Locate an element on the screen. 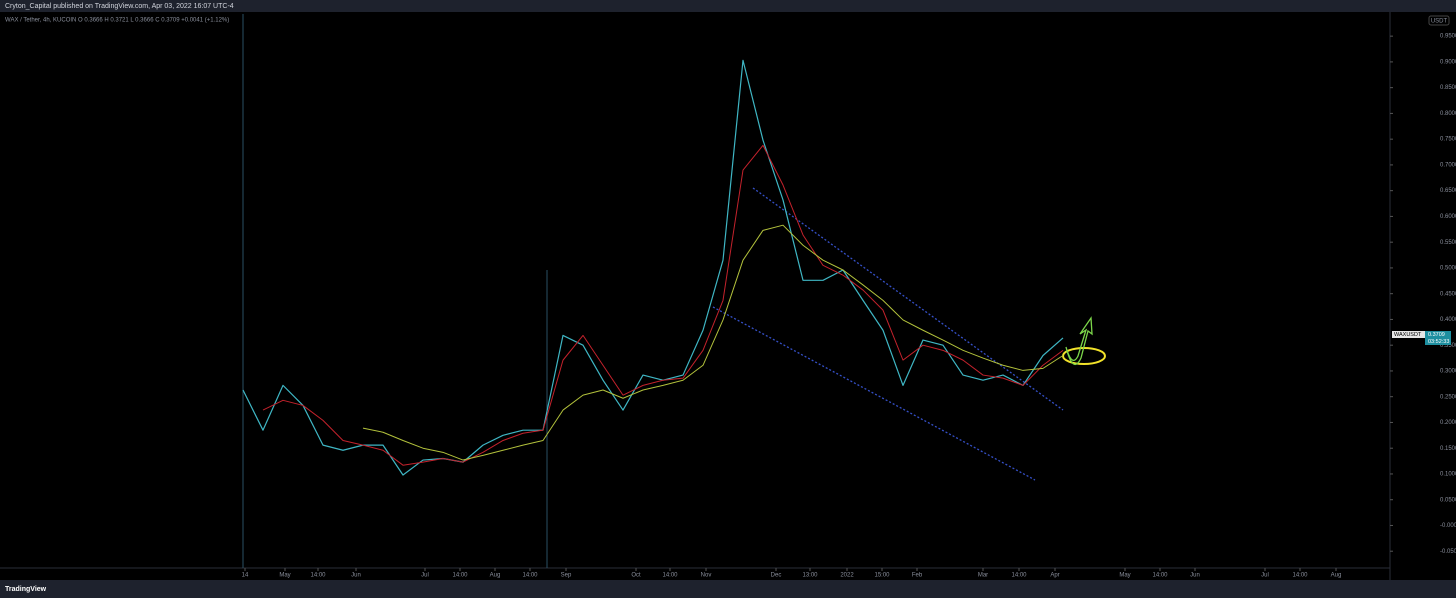 The image size is (1456, 598). currency: USDT is located at coordinates (1439, 22).